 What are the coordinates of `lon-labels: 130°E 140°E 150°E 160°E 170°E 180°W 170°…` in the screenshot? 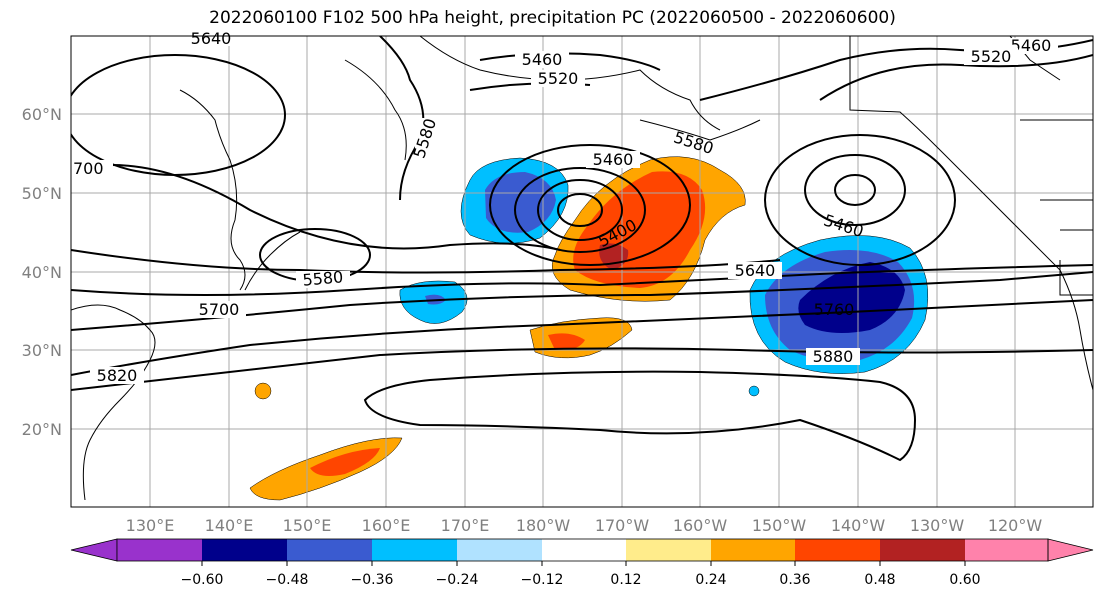 It's located at (584, 525).